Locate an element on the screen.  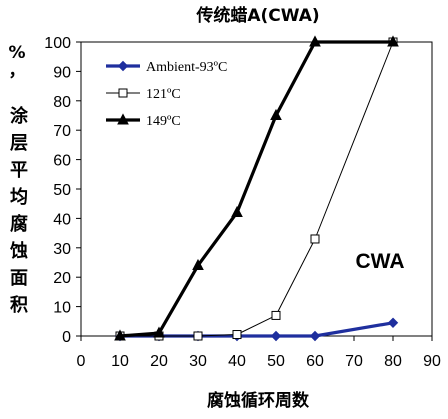
y-axis-ticks: 0 10 20 30 40 50 60 70 80 90 100 is located at coordinates (62, 190).